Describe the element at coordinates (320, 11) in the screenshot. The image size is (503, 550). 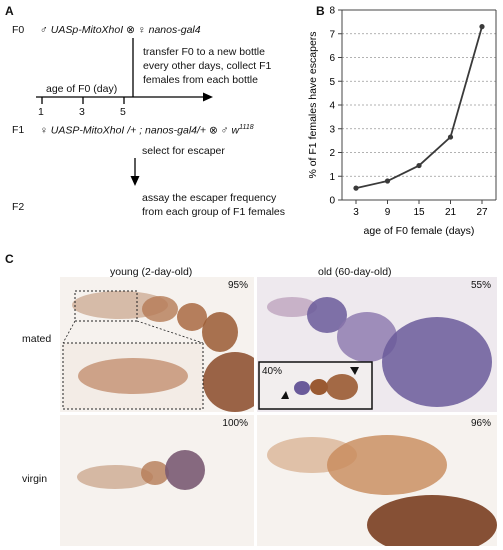
I see `panel-b-letter: B` at that location.